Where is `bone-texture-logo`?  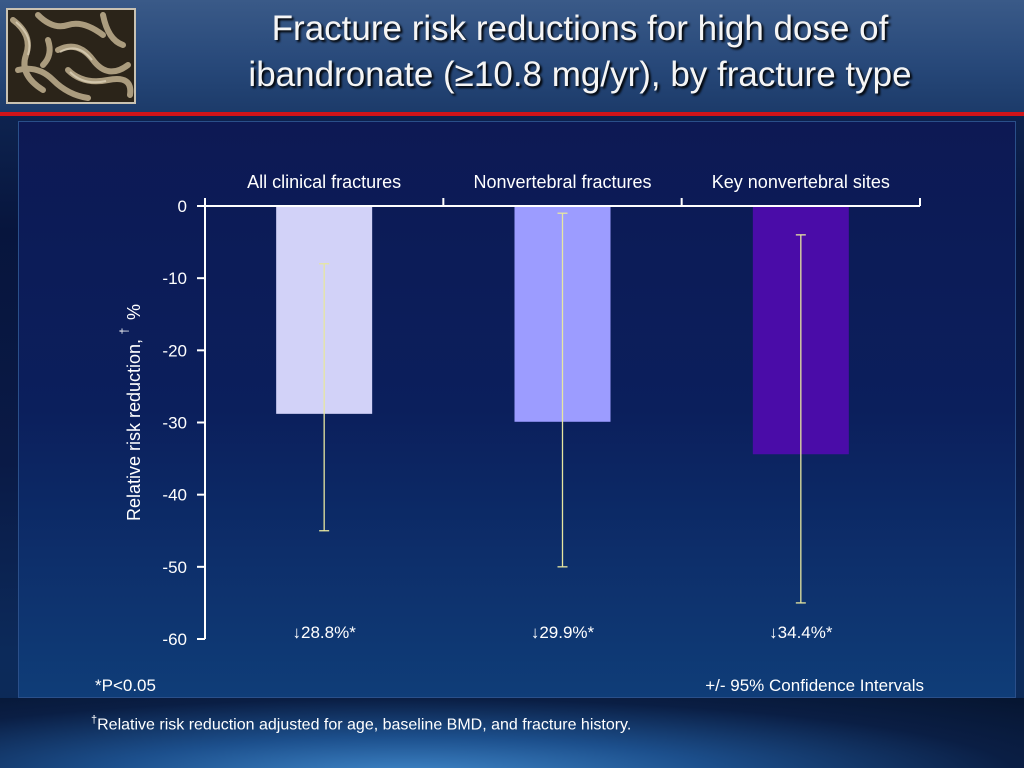 bone-texture-logo is located at coordinates (71, 56).